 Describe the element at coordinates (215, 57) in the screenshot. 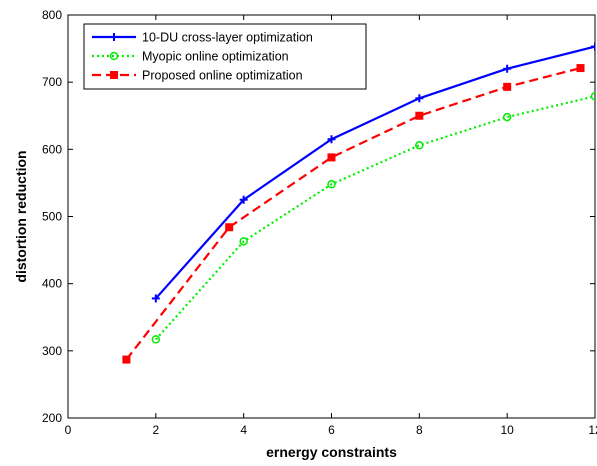

I see `legend-label-1: Myopic online optimization` at that location.